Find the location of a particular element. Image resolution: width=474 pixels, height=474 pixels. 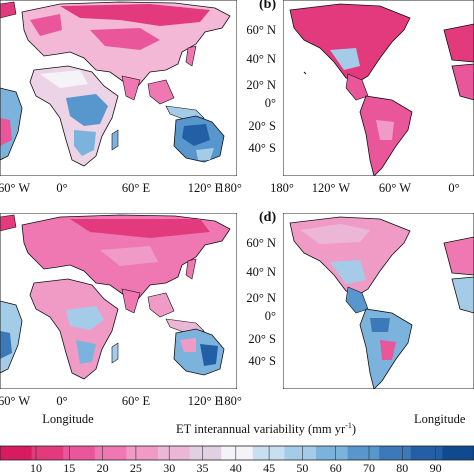

colorbar-tick-label: 15 is located at coordinates (69, 467).